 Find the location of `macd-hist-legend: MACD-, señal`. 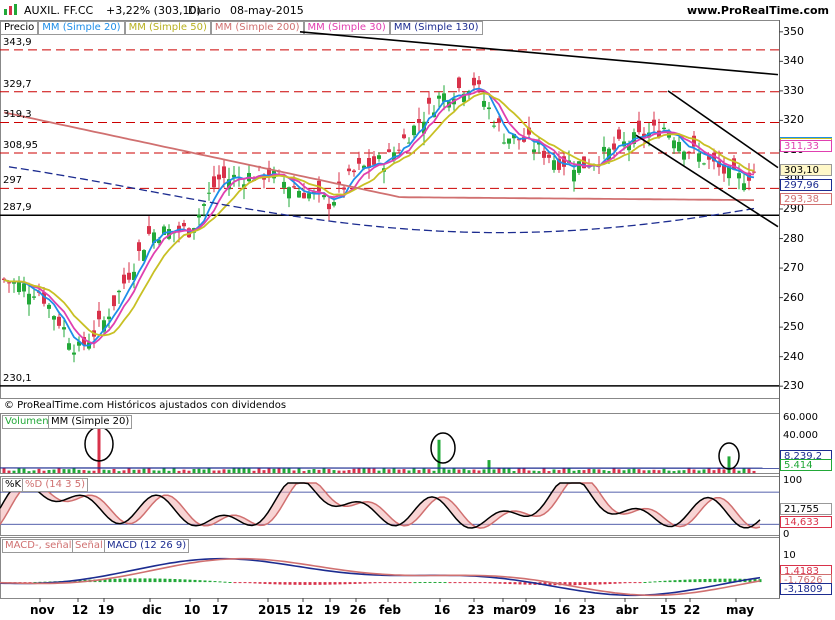

macd-hist-legend: MACD-, señal is located at coordinates (38, 546).